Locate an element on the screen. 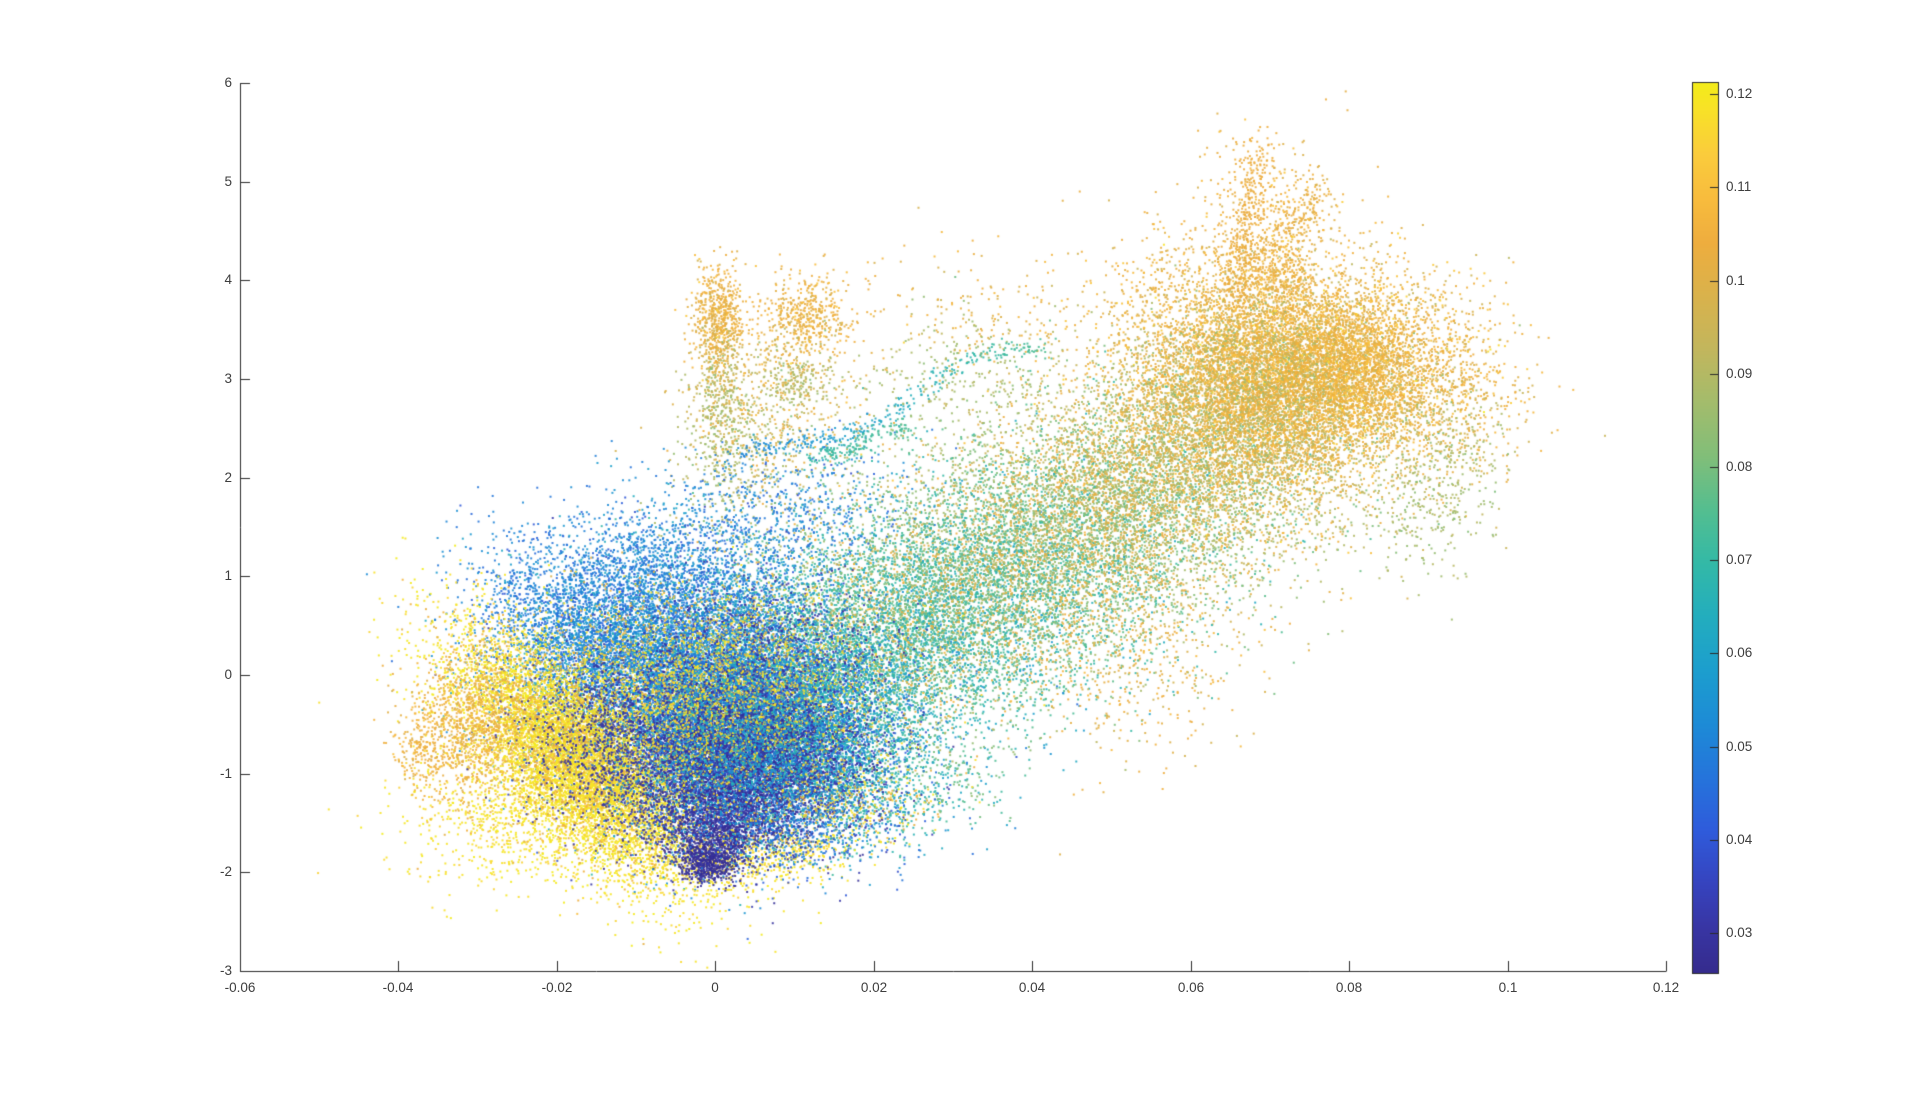  x-axis-tick-label: -0.06 is located at coordinates (240, 987).